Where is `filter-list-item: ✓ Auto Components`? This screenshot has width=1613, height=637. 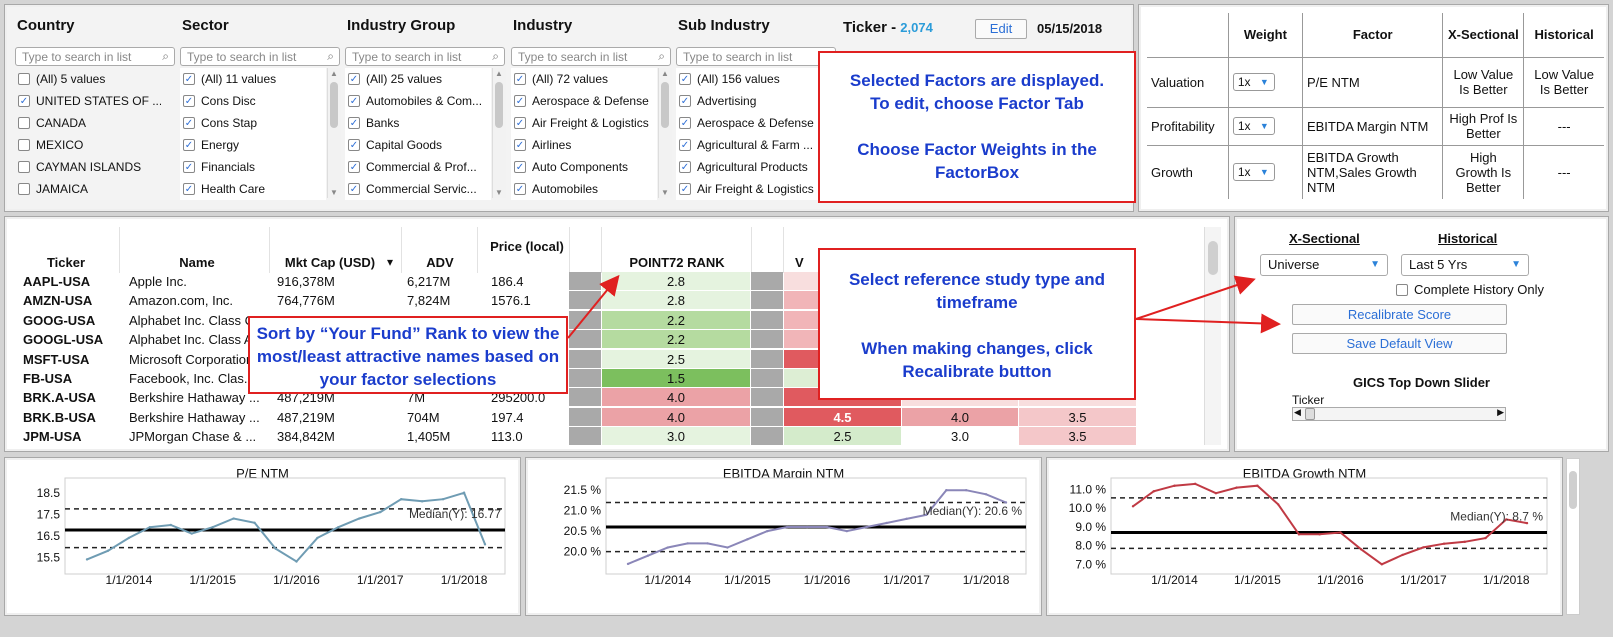
filter-list-item: ✓ Auto Components is located at coordinates (584, 167).